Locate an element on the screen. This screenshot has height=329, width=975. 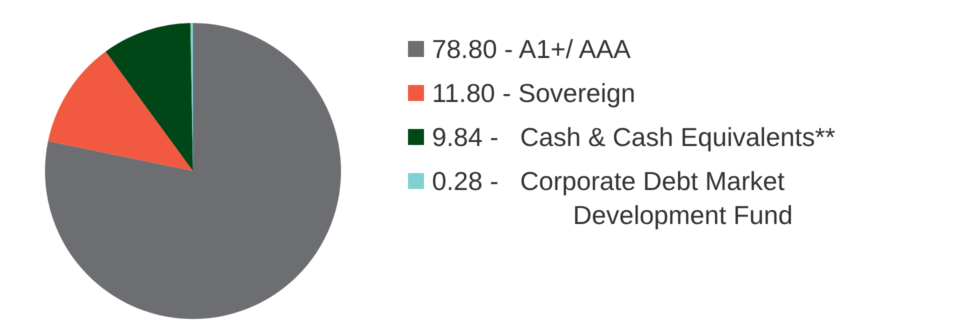
legend-label: 9.84 - Cash & Cash Equivalents** is located at coordinates (634, 137).